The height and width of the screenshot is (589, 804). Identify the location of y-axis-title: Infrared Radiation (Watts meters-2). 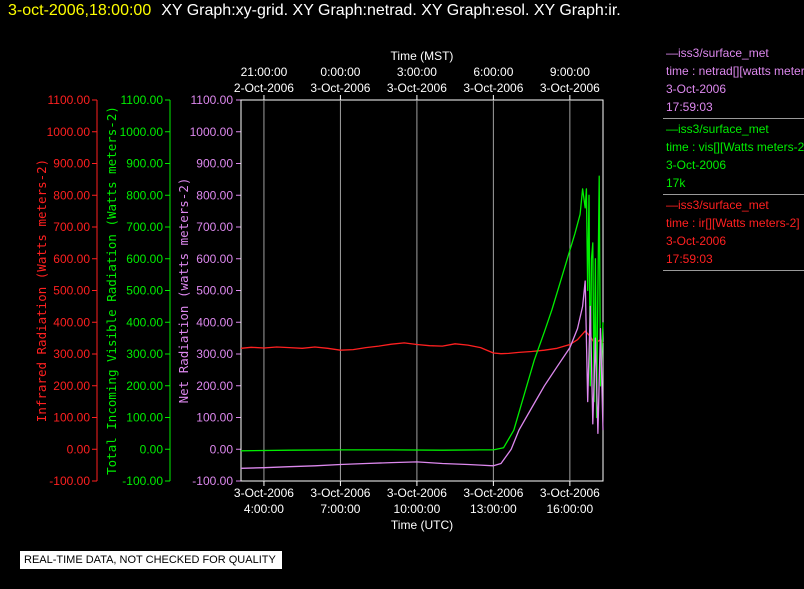
(41, 290).